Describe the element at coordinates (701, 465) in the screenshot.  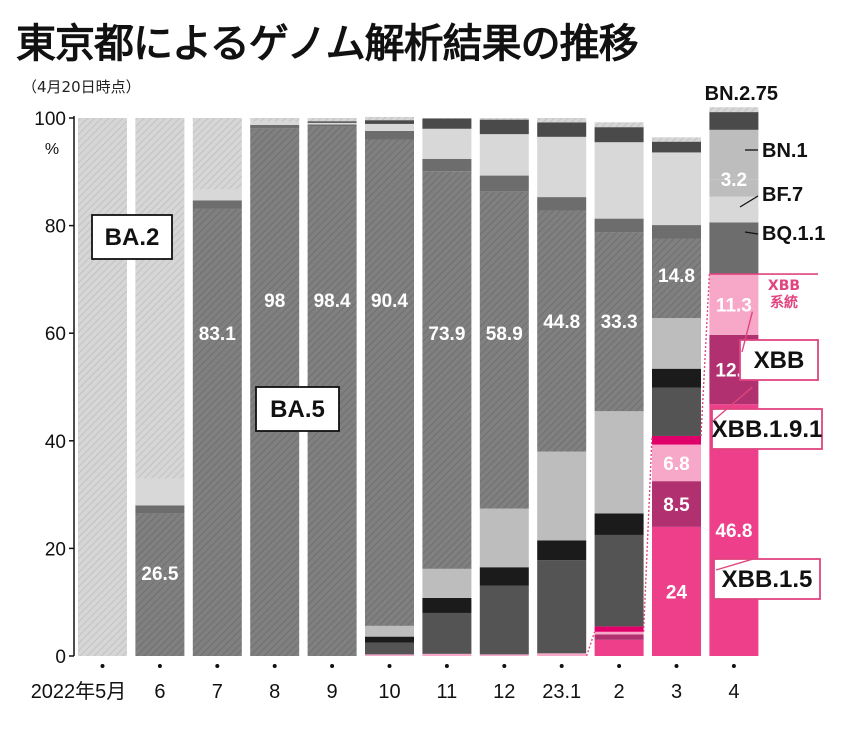
I see `xbb-connector-lines` at that location.